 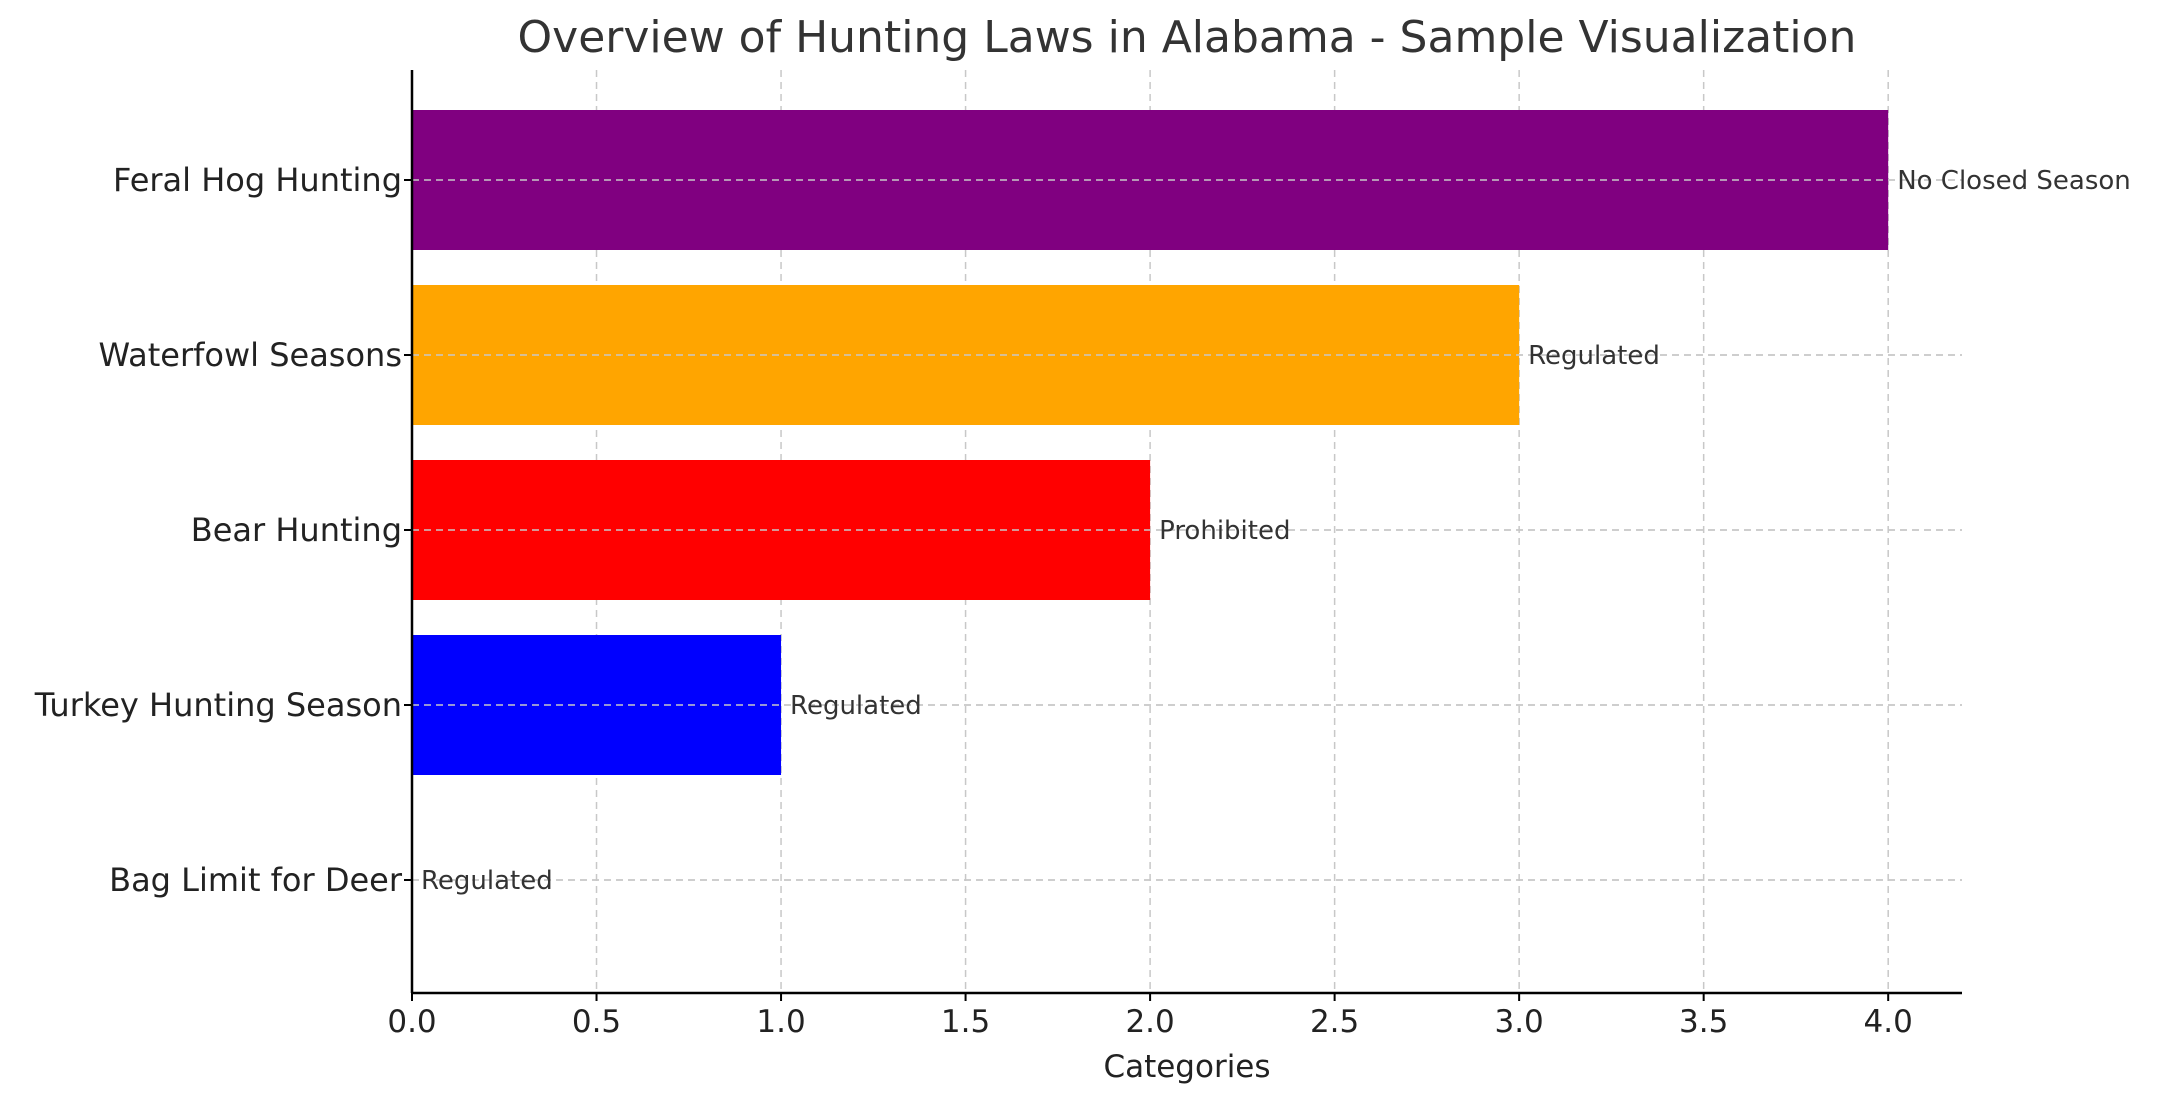 I want to click on x-axis-label: Categories, so click(x=1186, y=1067).